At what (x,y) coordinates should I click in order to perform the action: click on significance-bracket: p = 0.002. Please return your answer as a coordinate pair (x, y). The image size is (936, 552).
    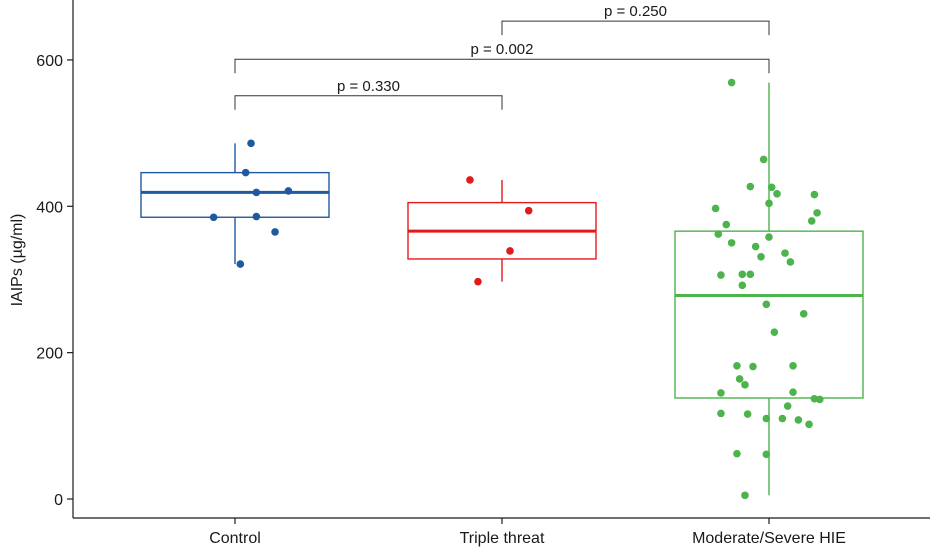
    Looking at the image, I should click on (502, 57).